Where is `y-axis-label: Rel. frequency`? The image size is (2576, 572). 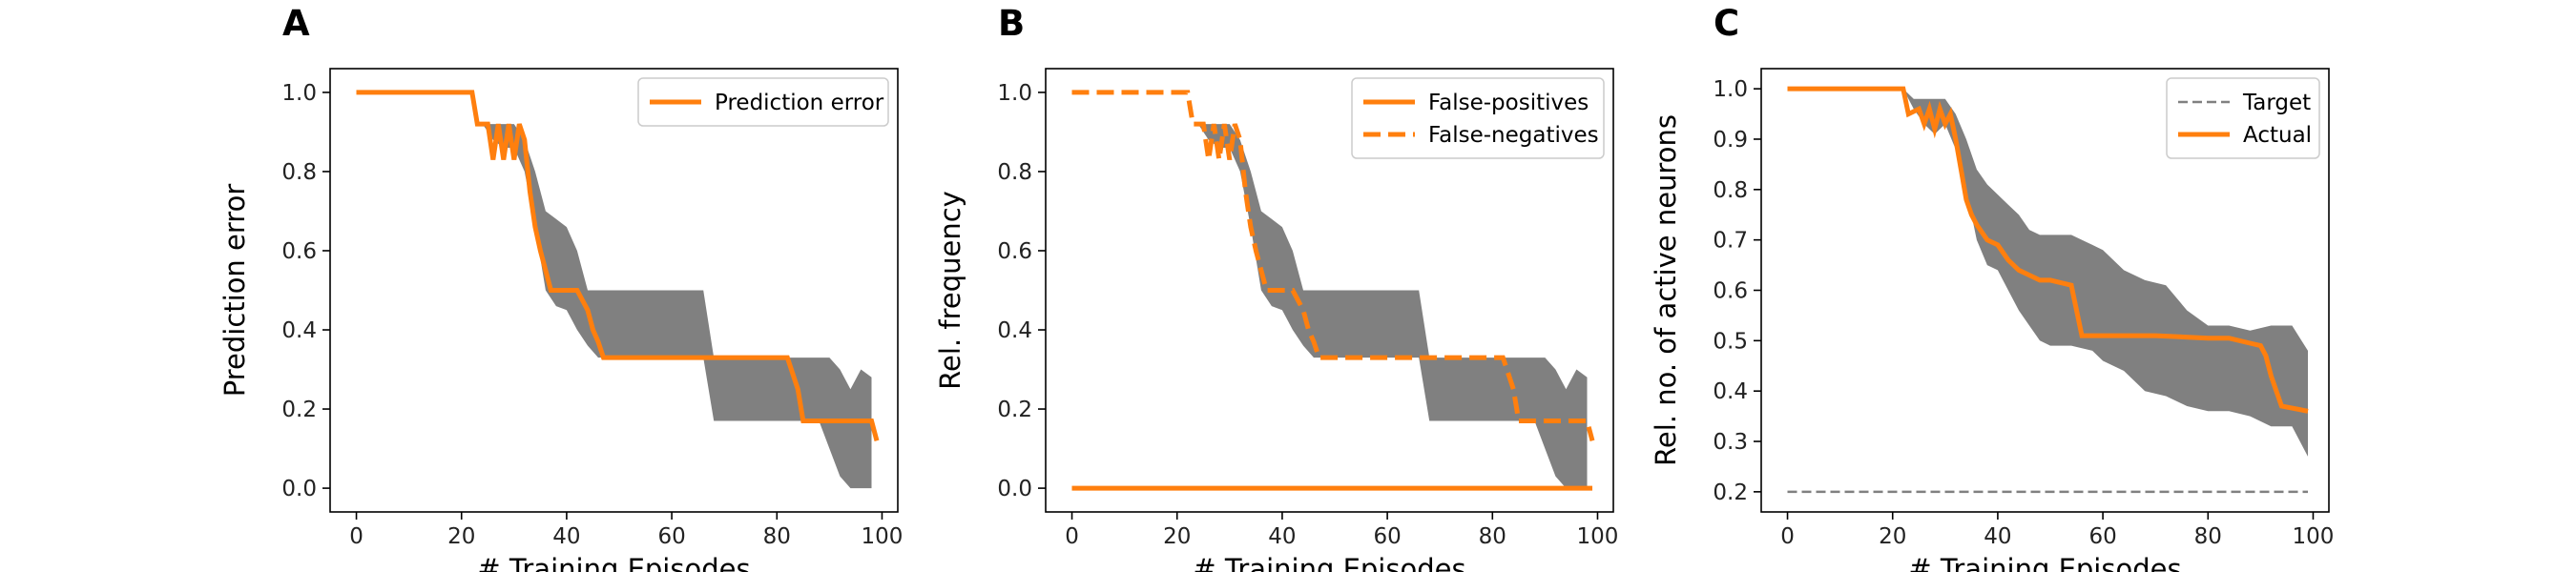 y-axis-label: Rel. frequency is located at coordinates (950, 290).